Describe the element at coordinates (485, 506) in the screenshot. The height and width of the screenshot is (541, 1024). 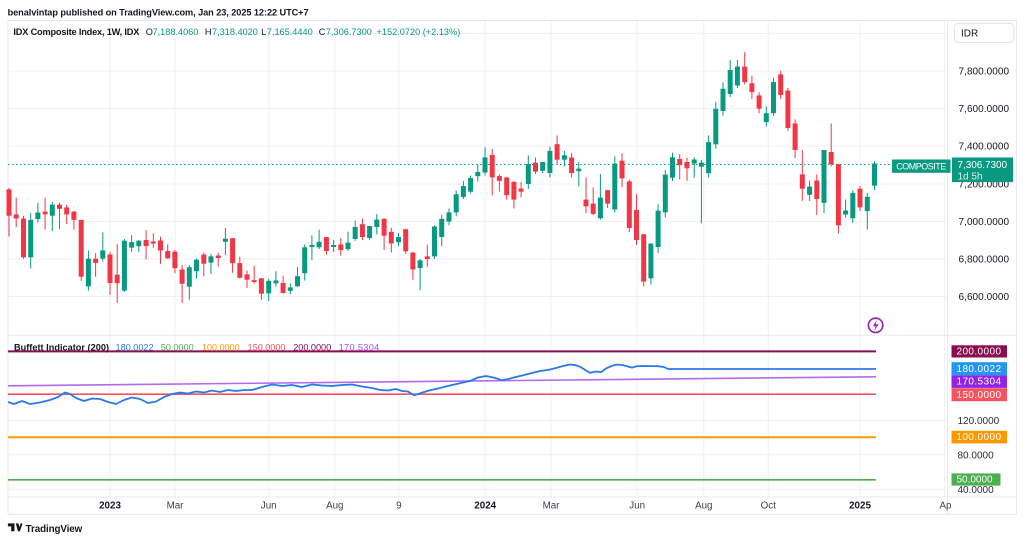
I see `svg-text: 2024` at that location.